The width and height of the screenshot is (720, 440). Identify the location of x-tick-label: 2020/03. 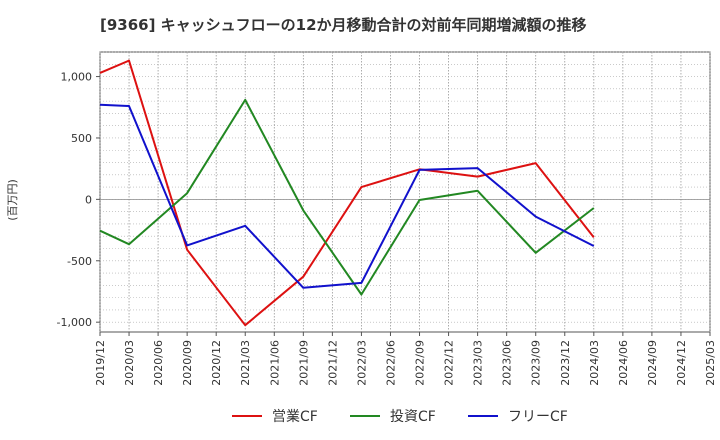
(129, 363).